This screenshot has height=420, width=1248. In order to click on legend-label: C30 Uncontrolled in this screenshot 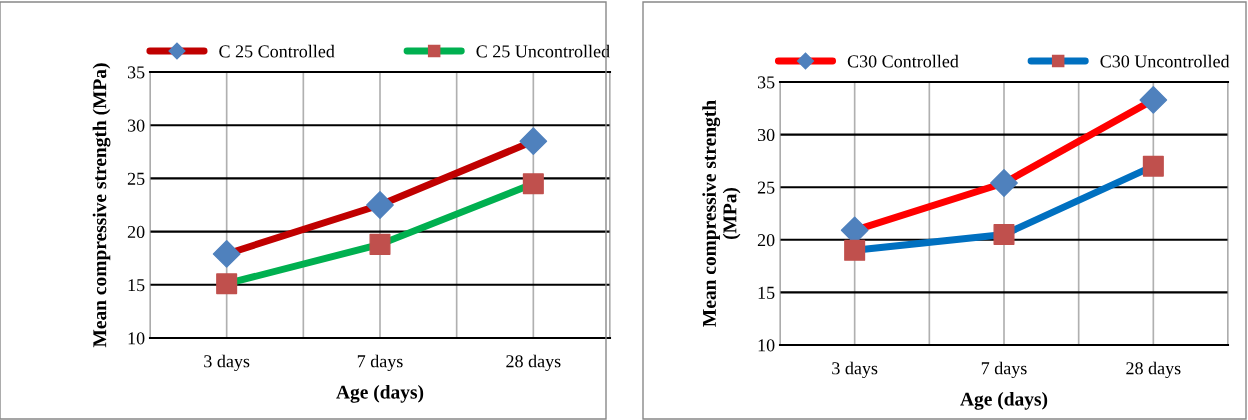, I will do `click(1165, 61)`.